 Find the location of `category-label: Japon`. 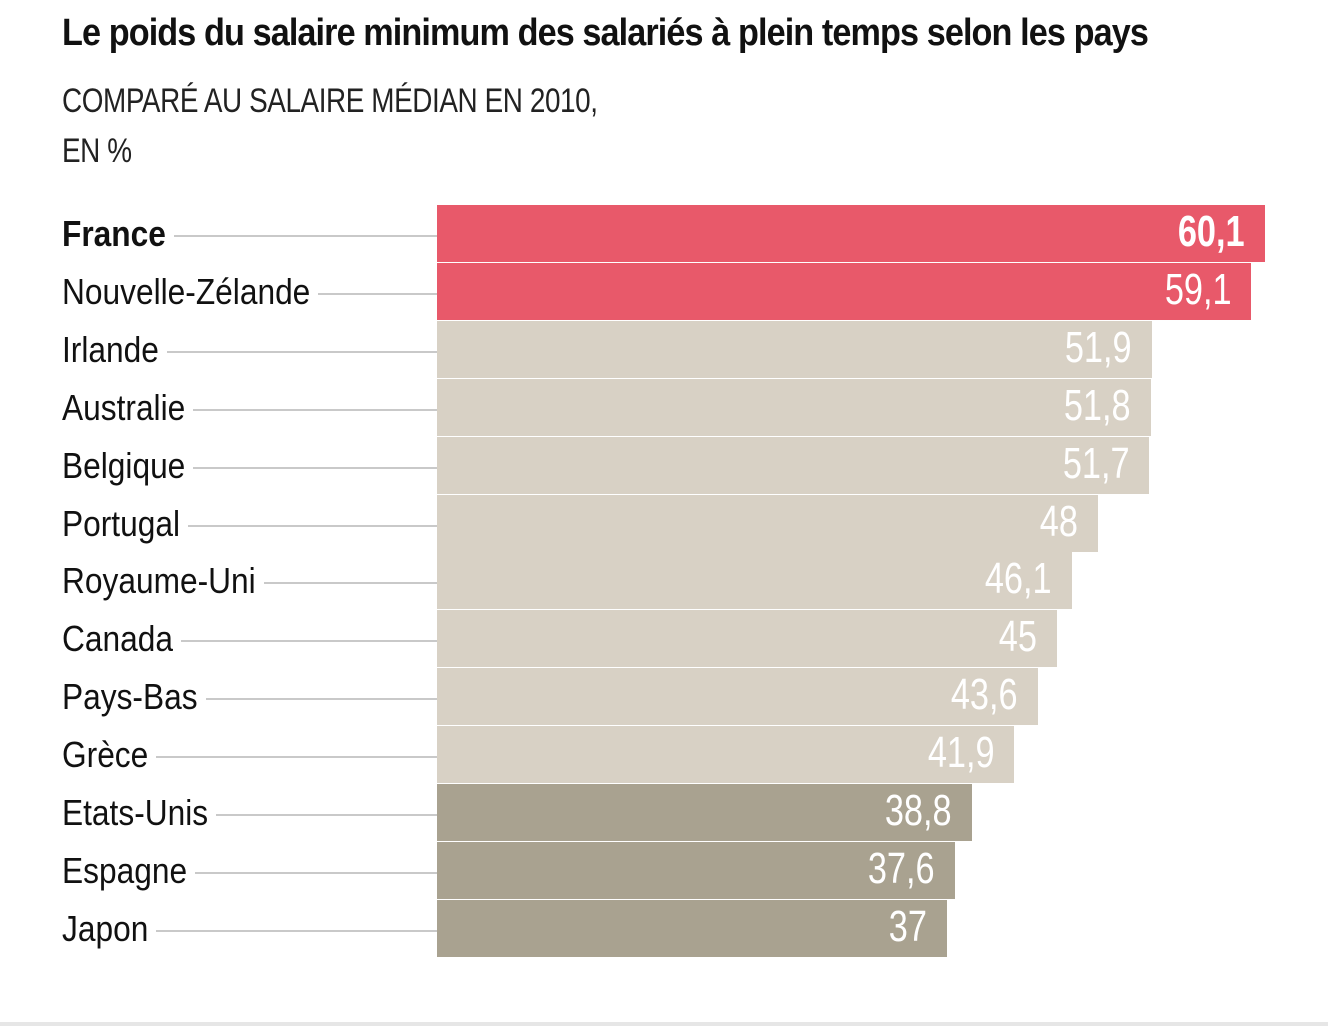

category-label: Japon is located at coordinates (105, 928).